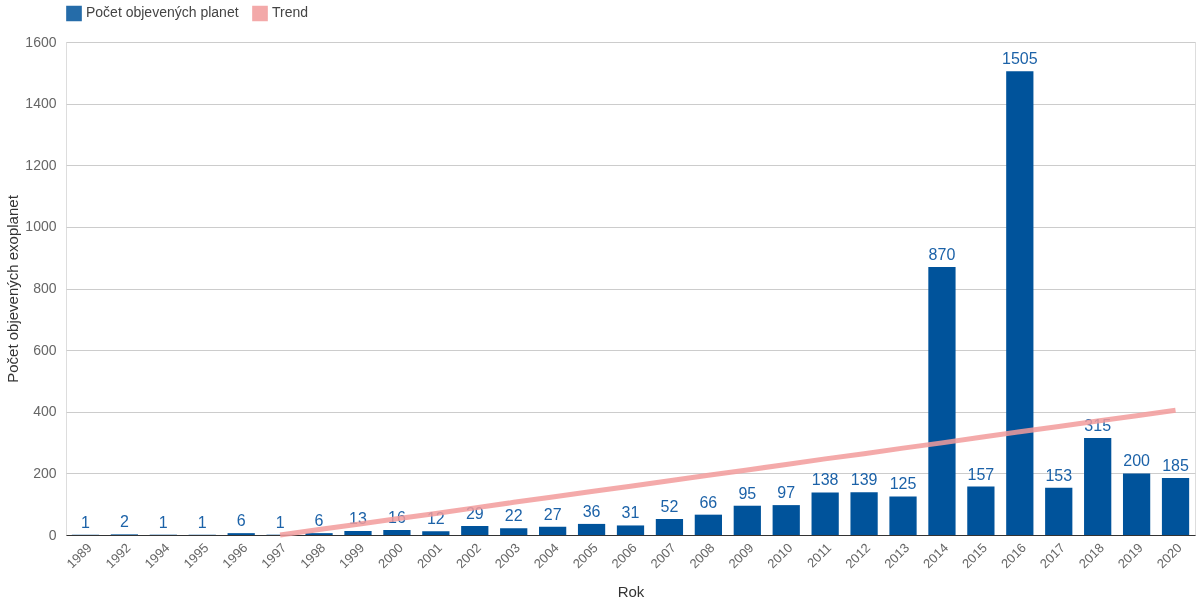 The width and height of the screenshot is (1200, 605). Describe the element at coordinates (669, 506) in the screenshot. I see `data-label: 52` at that location.